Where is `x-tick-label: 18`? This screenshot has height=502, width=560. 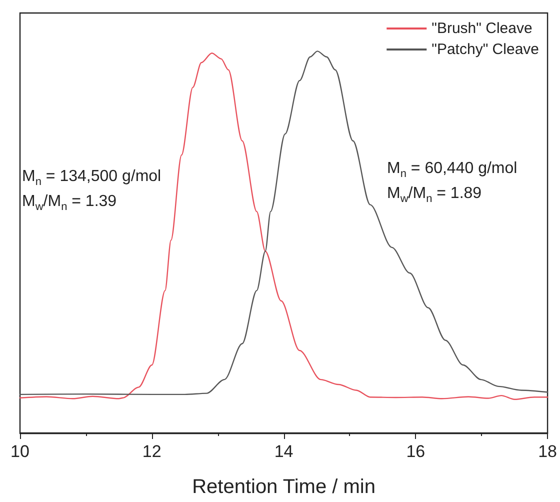 x-tick-label: 18 is located at coordinates (548, 451).